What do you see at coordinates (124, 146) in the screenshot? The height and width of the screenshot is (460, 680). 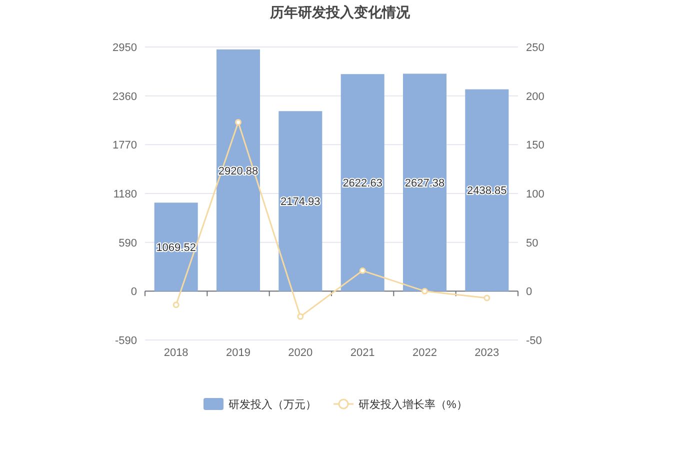 I see `y-tick-label: 1770` at bounding box center [124, 146].